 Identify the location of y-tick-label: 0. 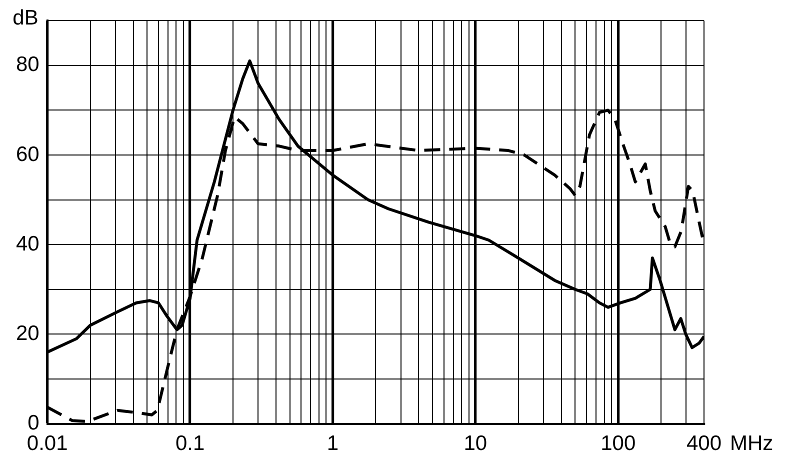
(34, 423).